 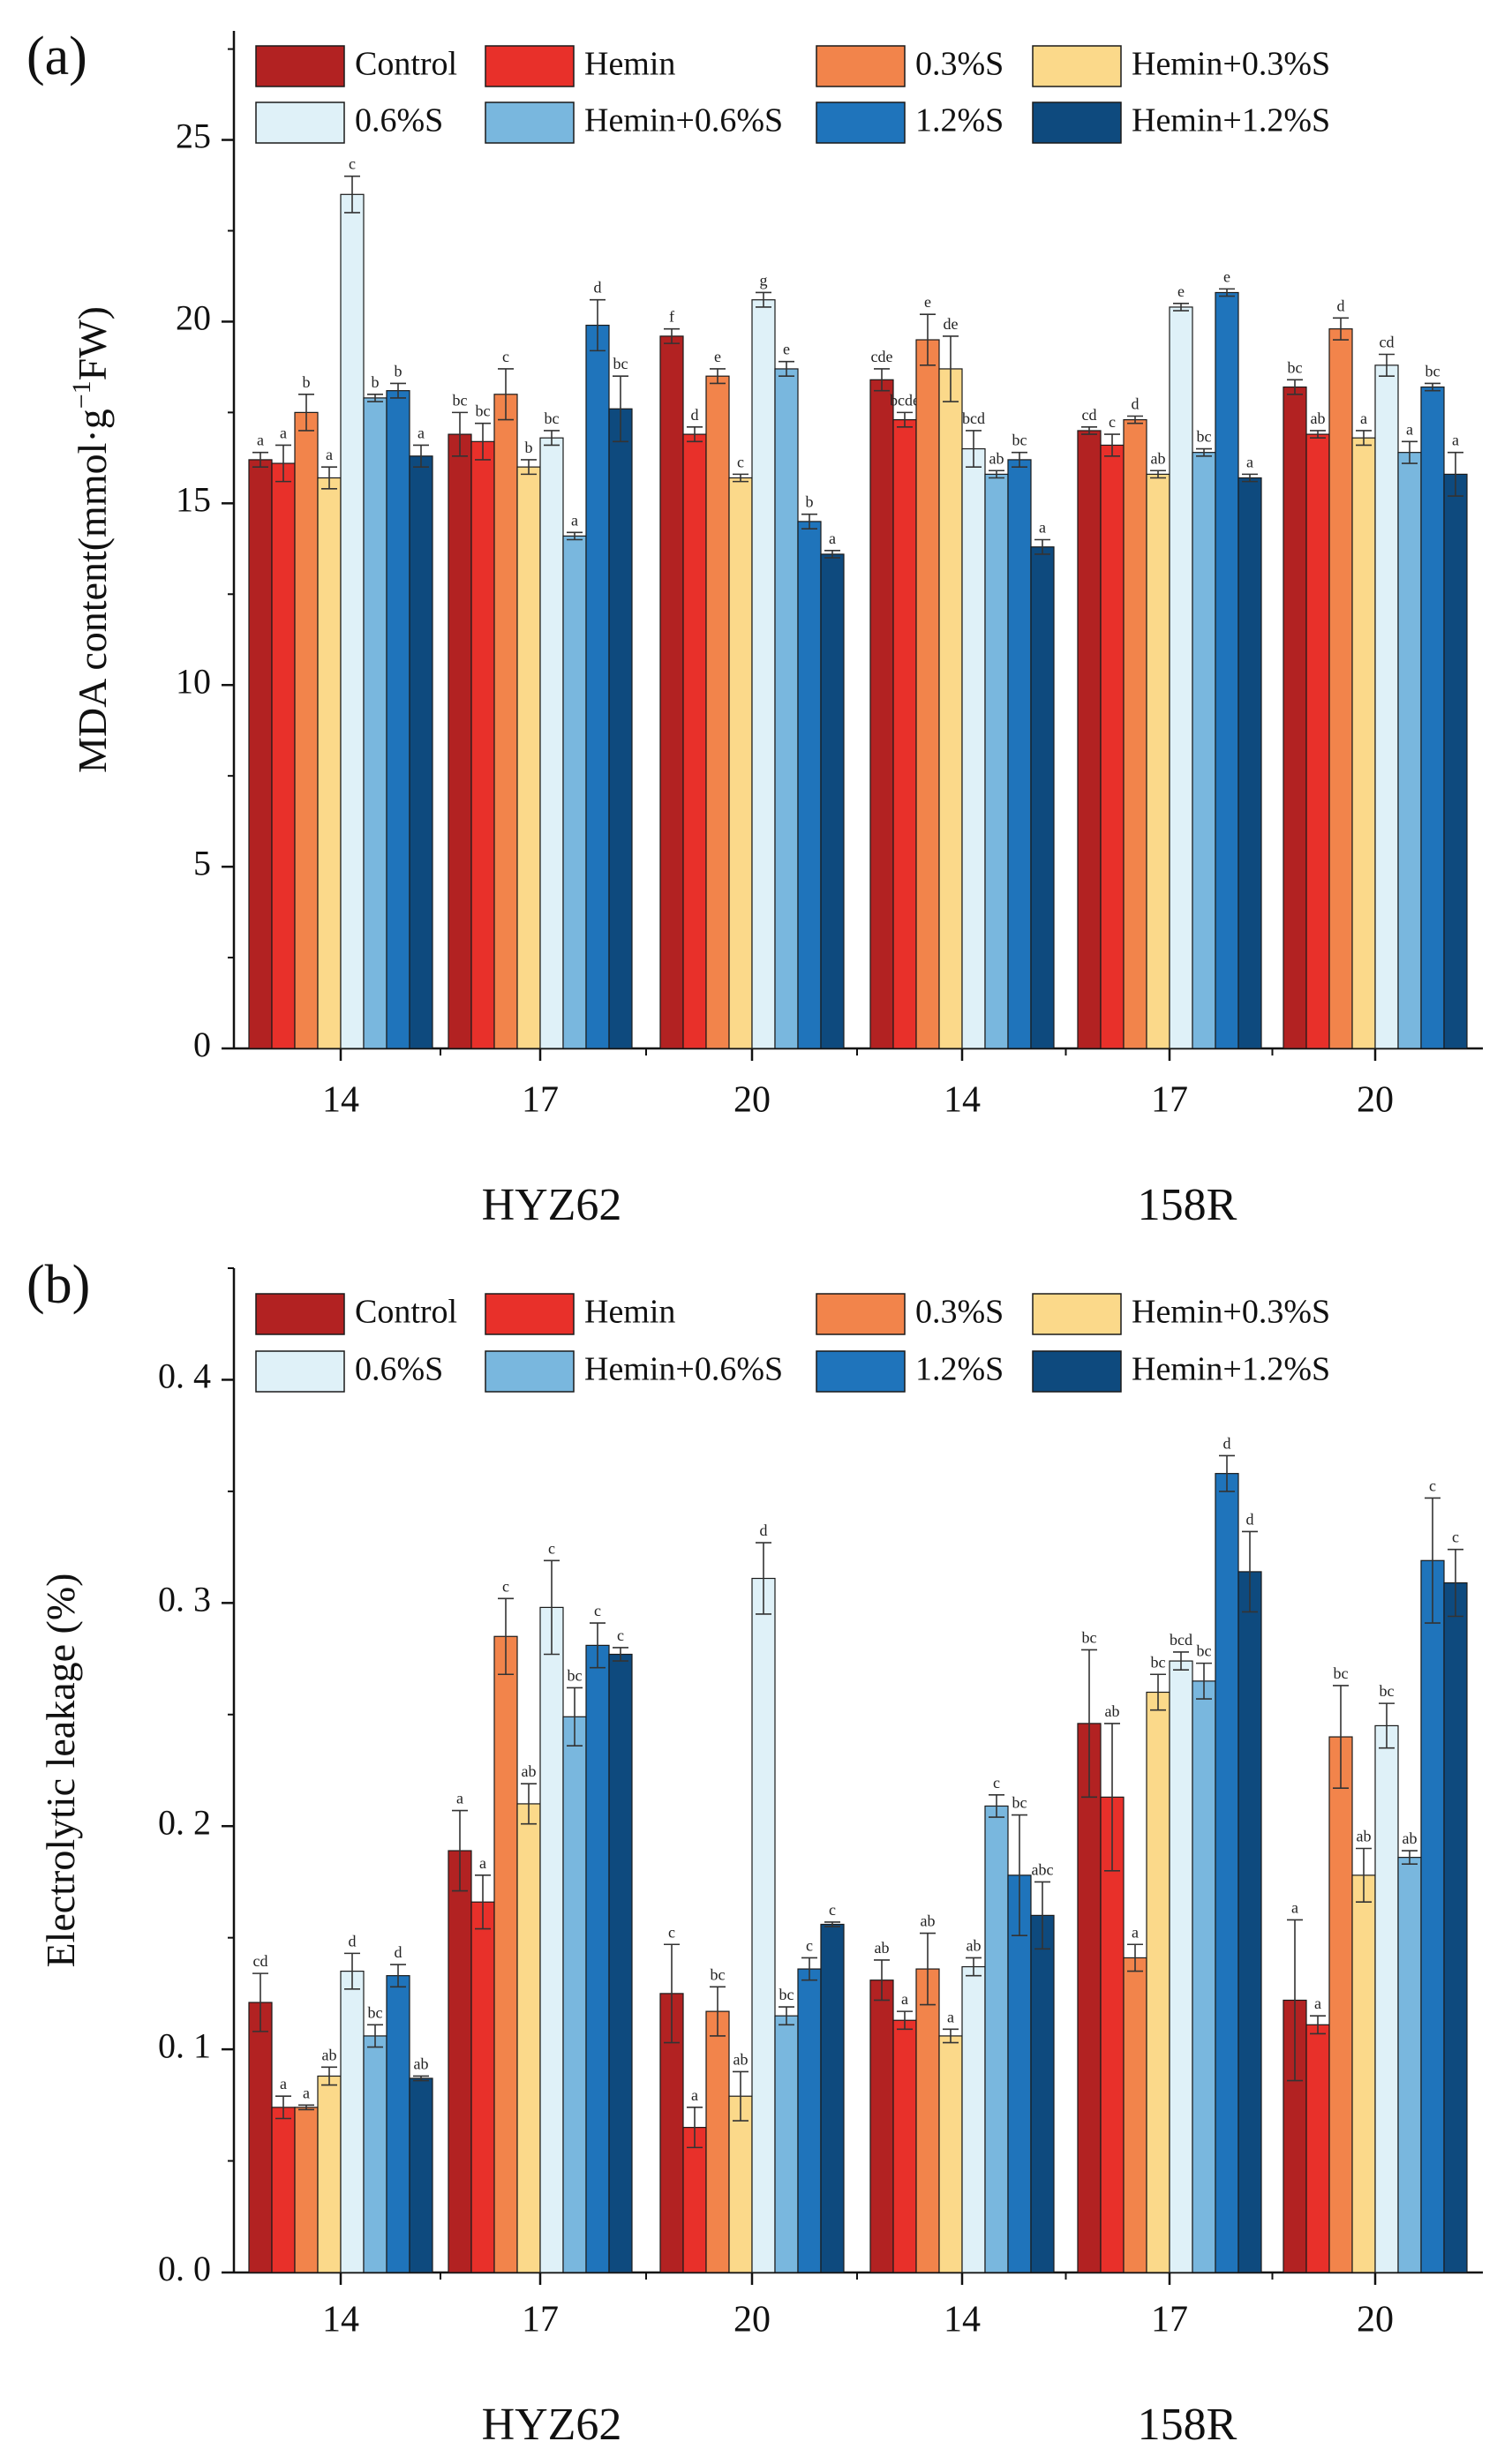 What do you see at coordinates (202, 863) in the screenshot?
I see `y-tick-label: 5` at bounding box center [202, 863].